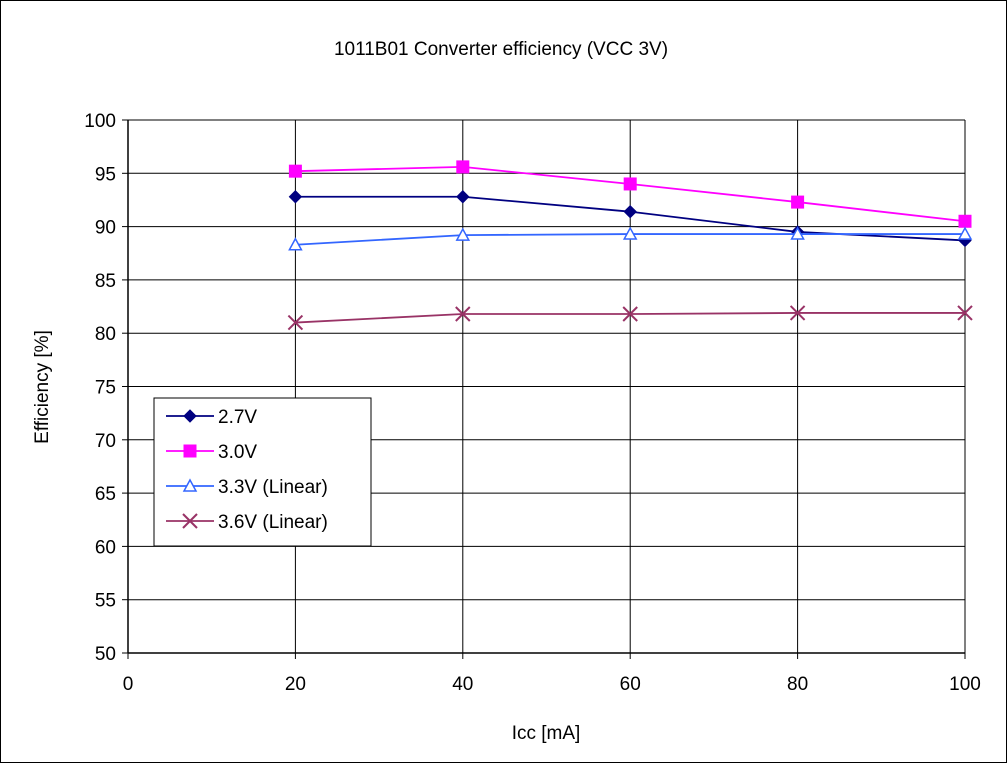 Image resolution: width=1007 pixels, height=763 pixels. What do you see at coordinates (462, 684) in the screenshot?
I see `x-tick-label: 40` at bounding box center [462, 684].